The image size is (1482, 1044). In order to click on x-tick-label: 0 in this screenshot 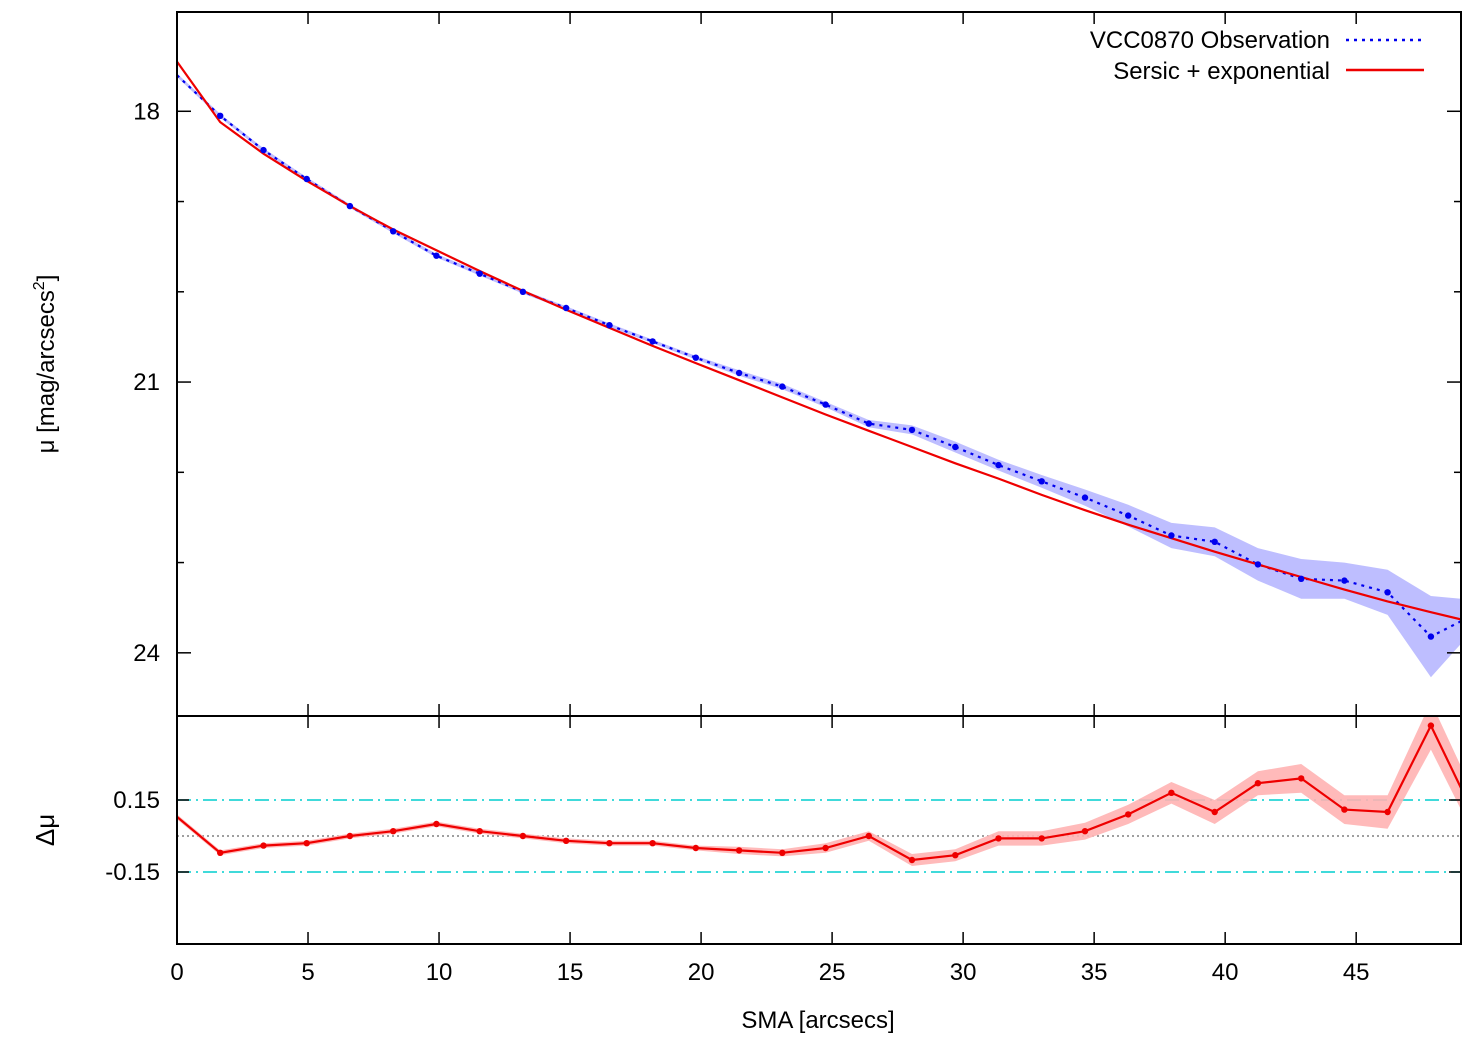, I will do `click(176, 972)`.